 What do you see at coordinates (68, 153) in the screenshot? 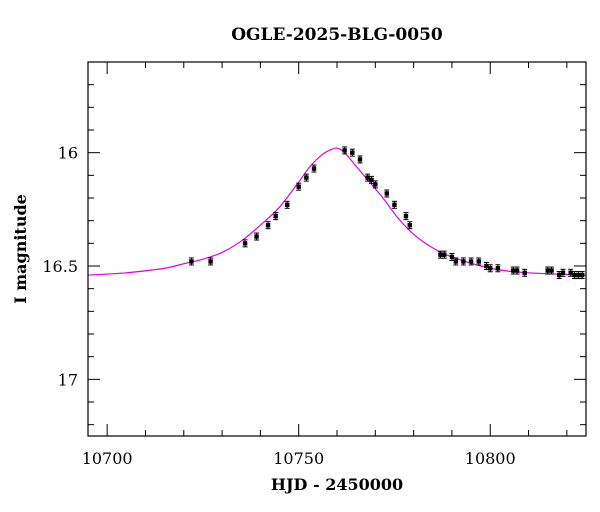
I see `y-tick-label: 16` at bounding box center [68, 153].